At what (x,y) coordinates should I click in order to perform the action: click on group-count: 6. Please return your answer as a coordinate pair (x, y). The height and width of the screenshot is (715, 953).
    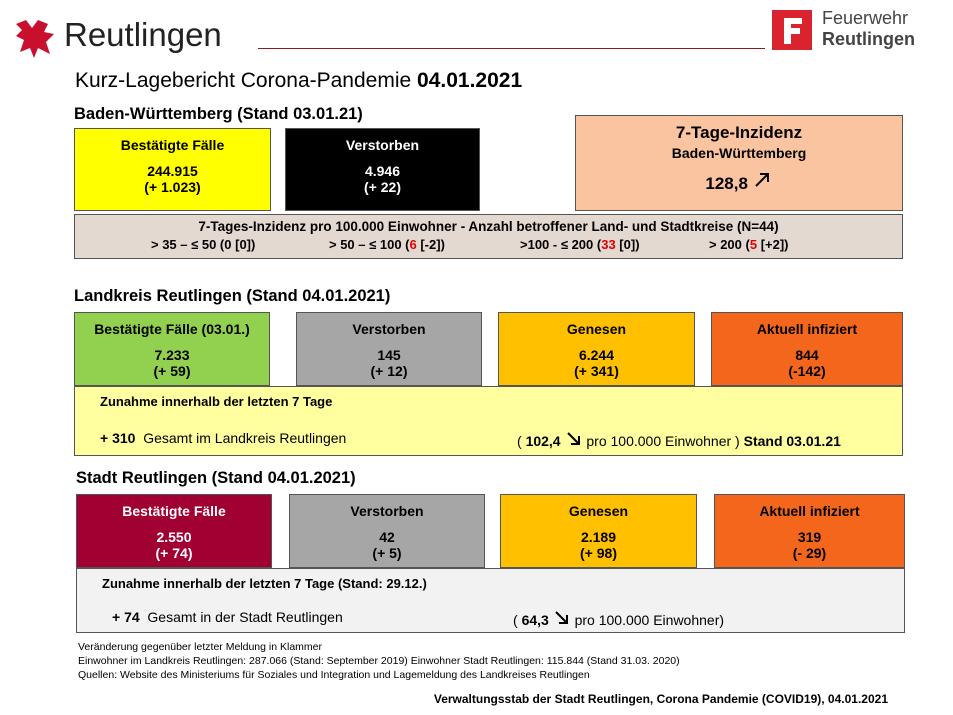
    Looking at the image, I should click on (413, 244).